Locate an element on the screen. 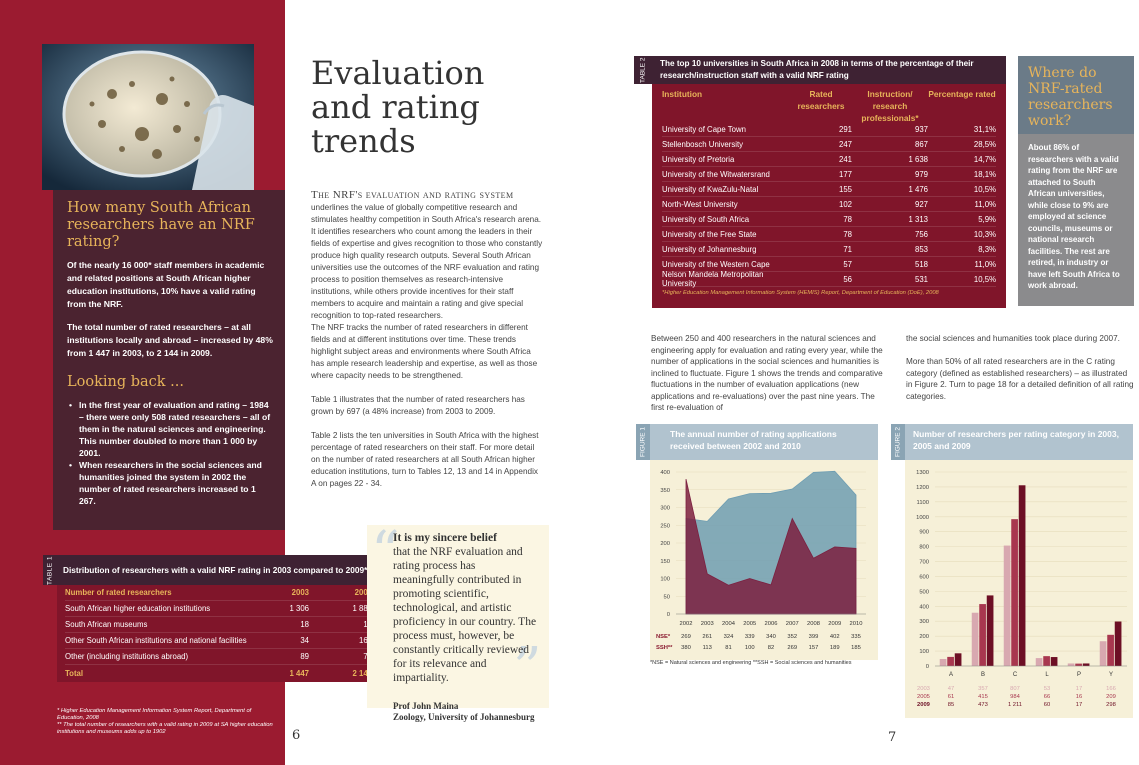  y-tick-label: 250 is located at coordinates (665, 526).